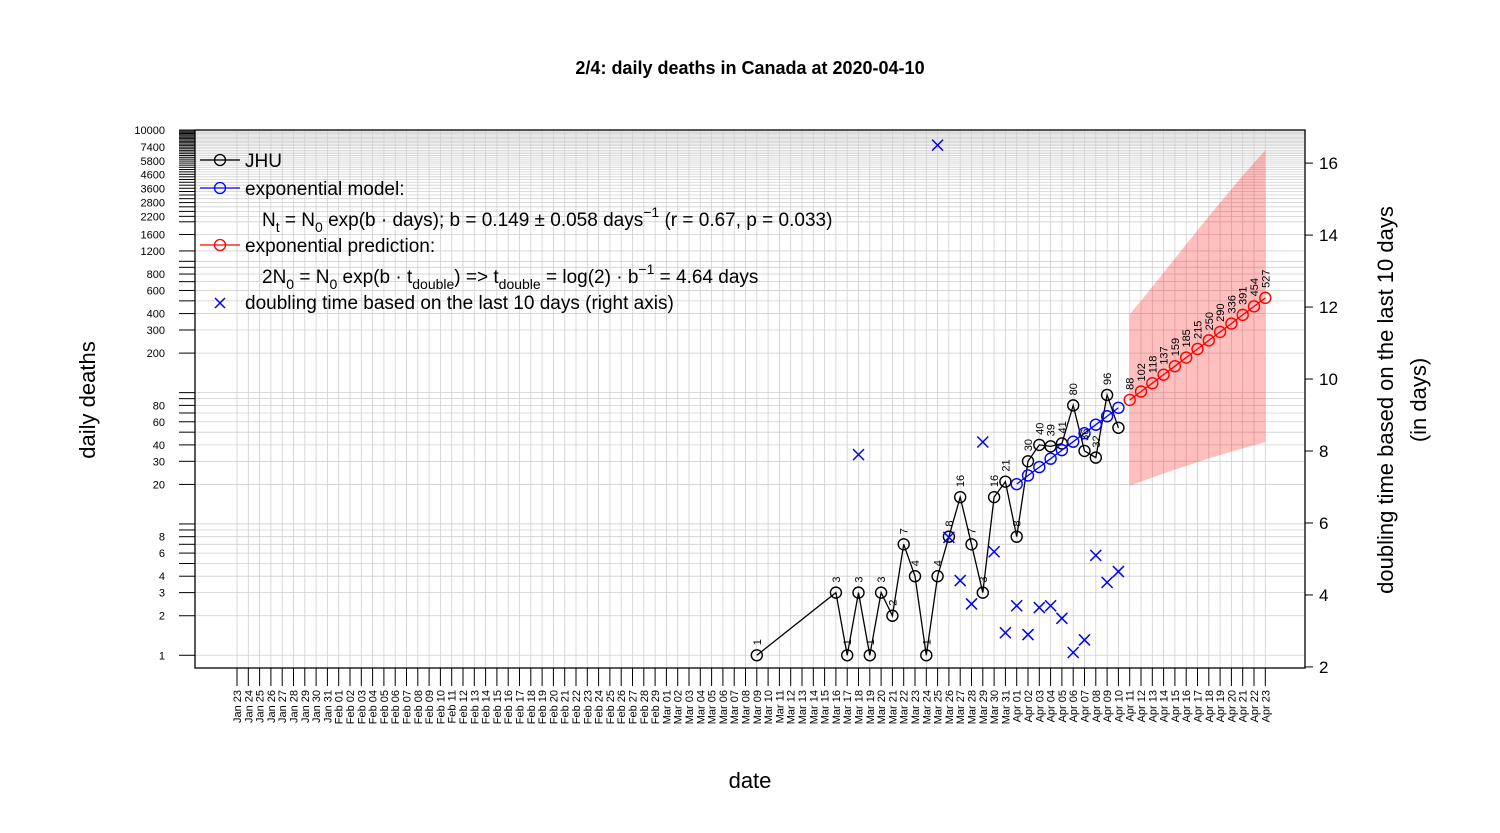  Describe the element at coordinates (758, 707) in the screenshot. I see `x-tick-label: Mar 09` at that location.